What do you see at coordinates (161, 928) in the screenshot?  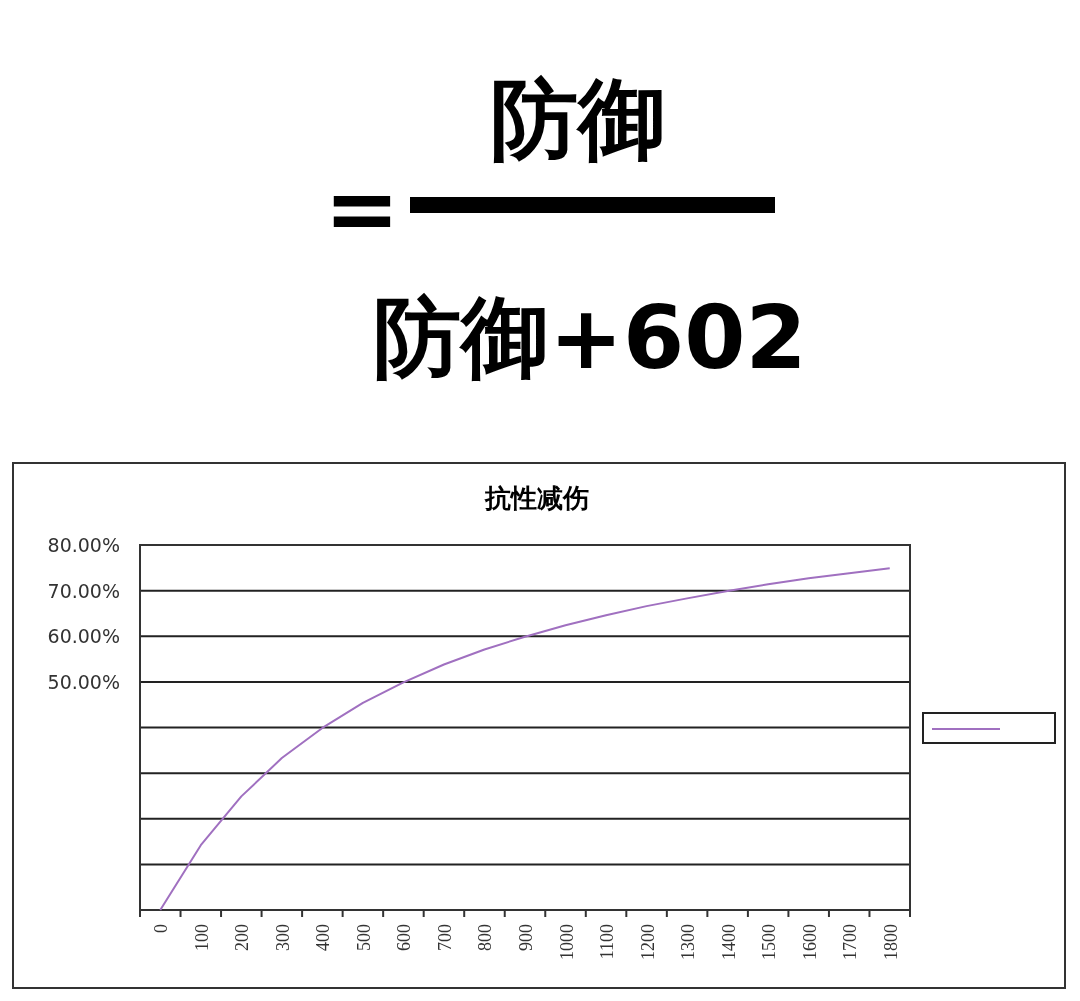 I see `x-tick-label: 0` at bounding box center [161, 928].